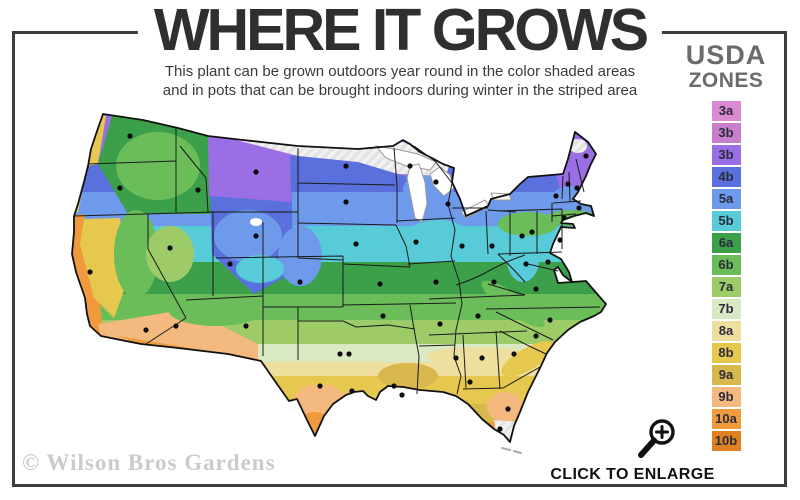 Image resolution: width=800 pixels, height=500 pixels. Describe the element at coordinates (726, 441) in the screenshot. I see `zone-chip-10b-15: 10b` at that location.